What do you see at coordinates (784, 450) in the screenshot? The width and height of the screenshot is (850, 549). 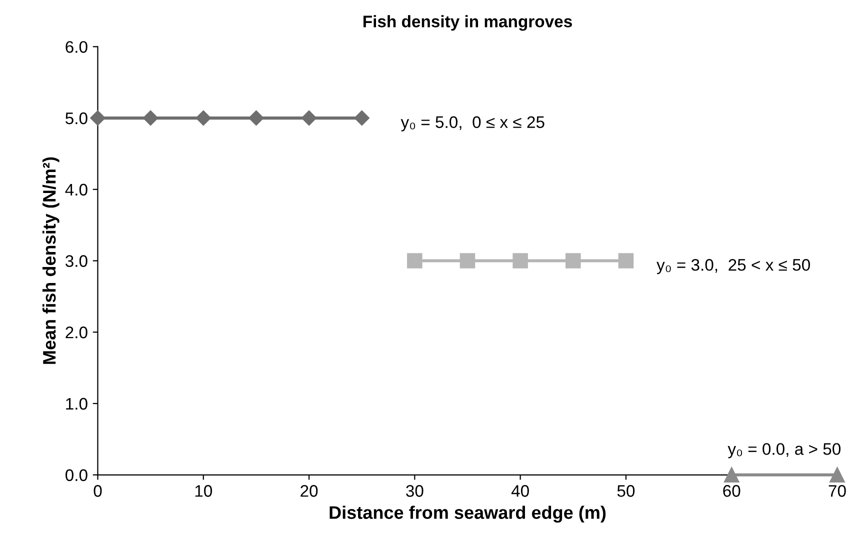 I see `annotation: y₀ = 0.0, a > 50` at bounding box center [784, 450].